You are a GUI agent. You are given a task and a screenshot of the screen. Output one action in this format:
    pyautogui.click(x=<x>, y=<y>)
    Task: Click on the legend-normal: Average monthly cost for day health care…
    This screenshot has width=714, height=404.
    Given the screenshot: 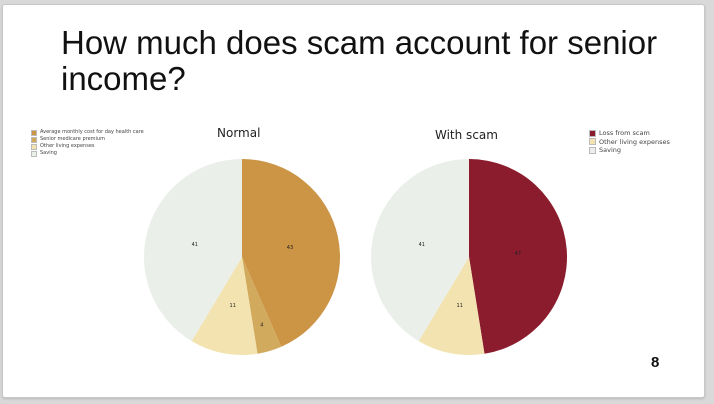 What is the action you would take?
    pyautogui.click(x=87, y=143)
    